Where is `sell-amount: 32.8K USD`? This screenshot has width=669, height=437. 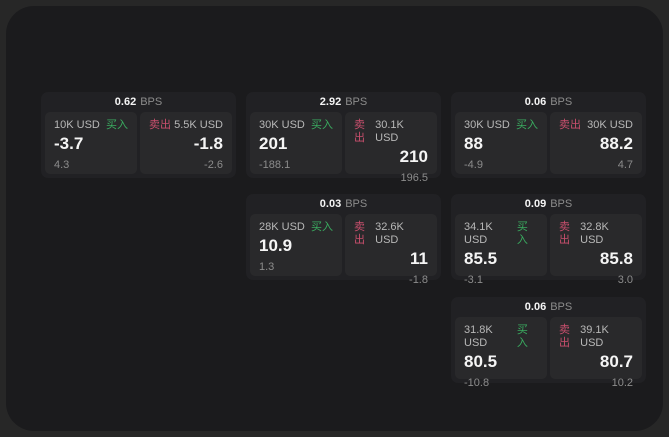 sell-amount: 32.8K USD is located at coordinates (594, 233).